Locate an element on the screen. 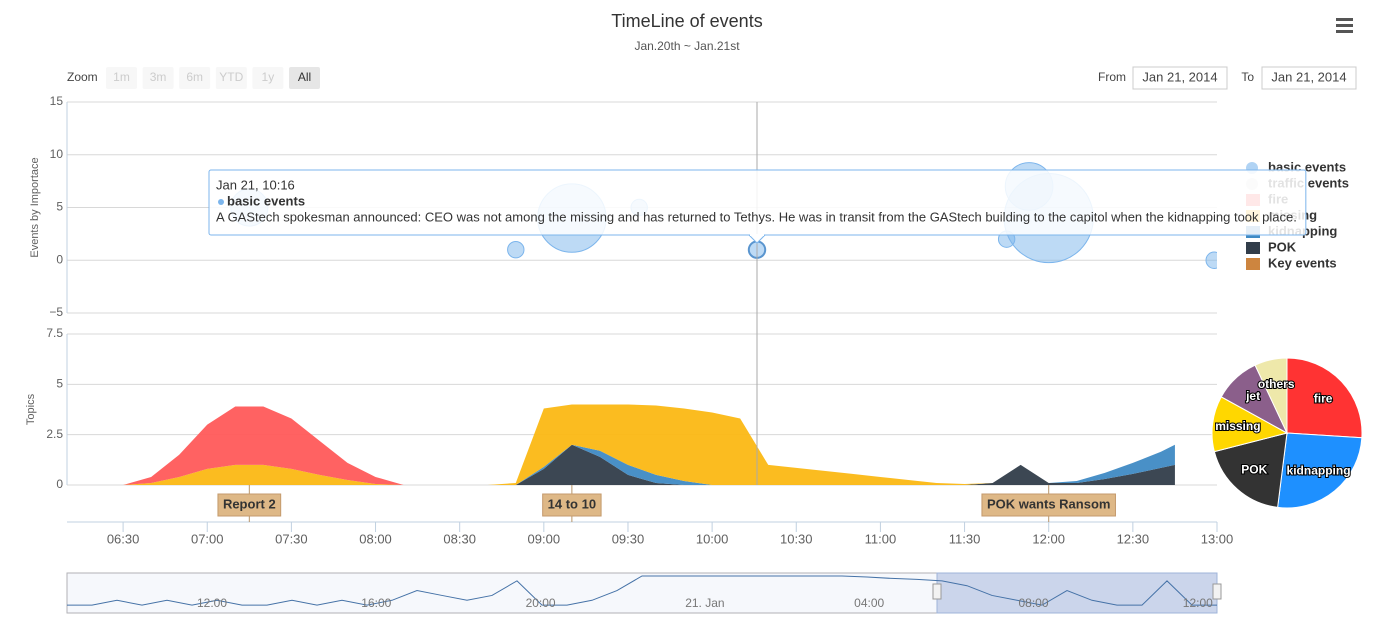 The width and height of the screenshot is (1374, 628). zoom-button-label: YTD is located at coordinates (231, 77).